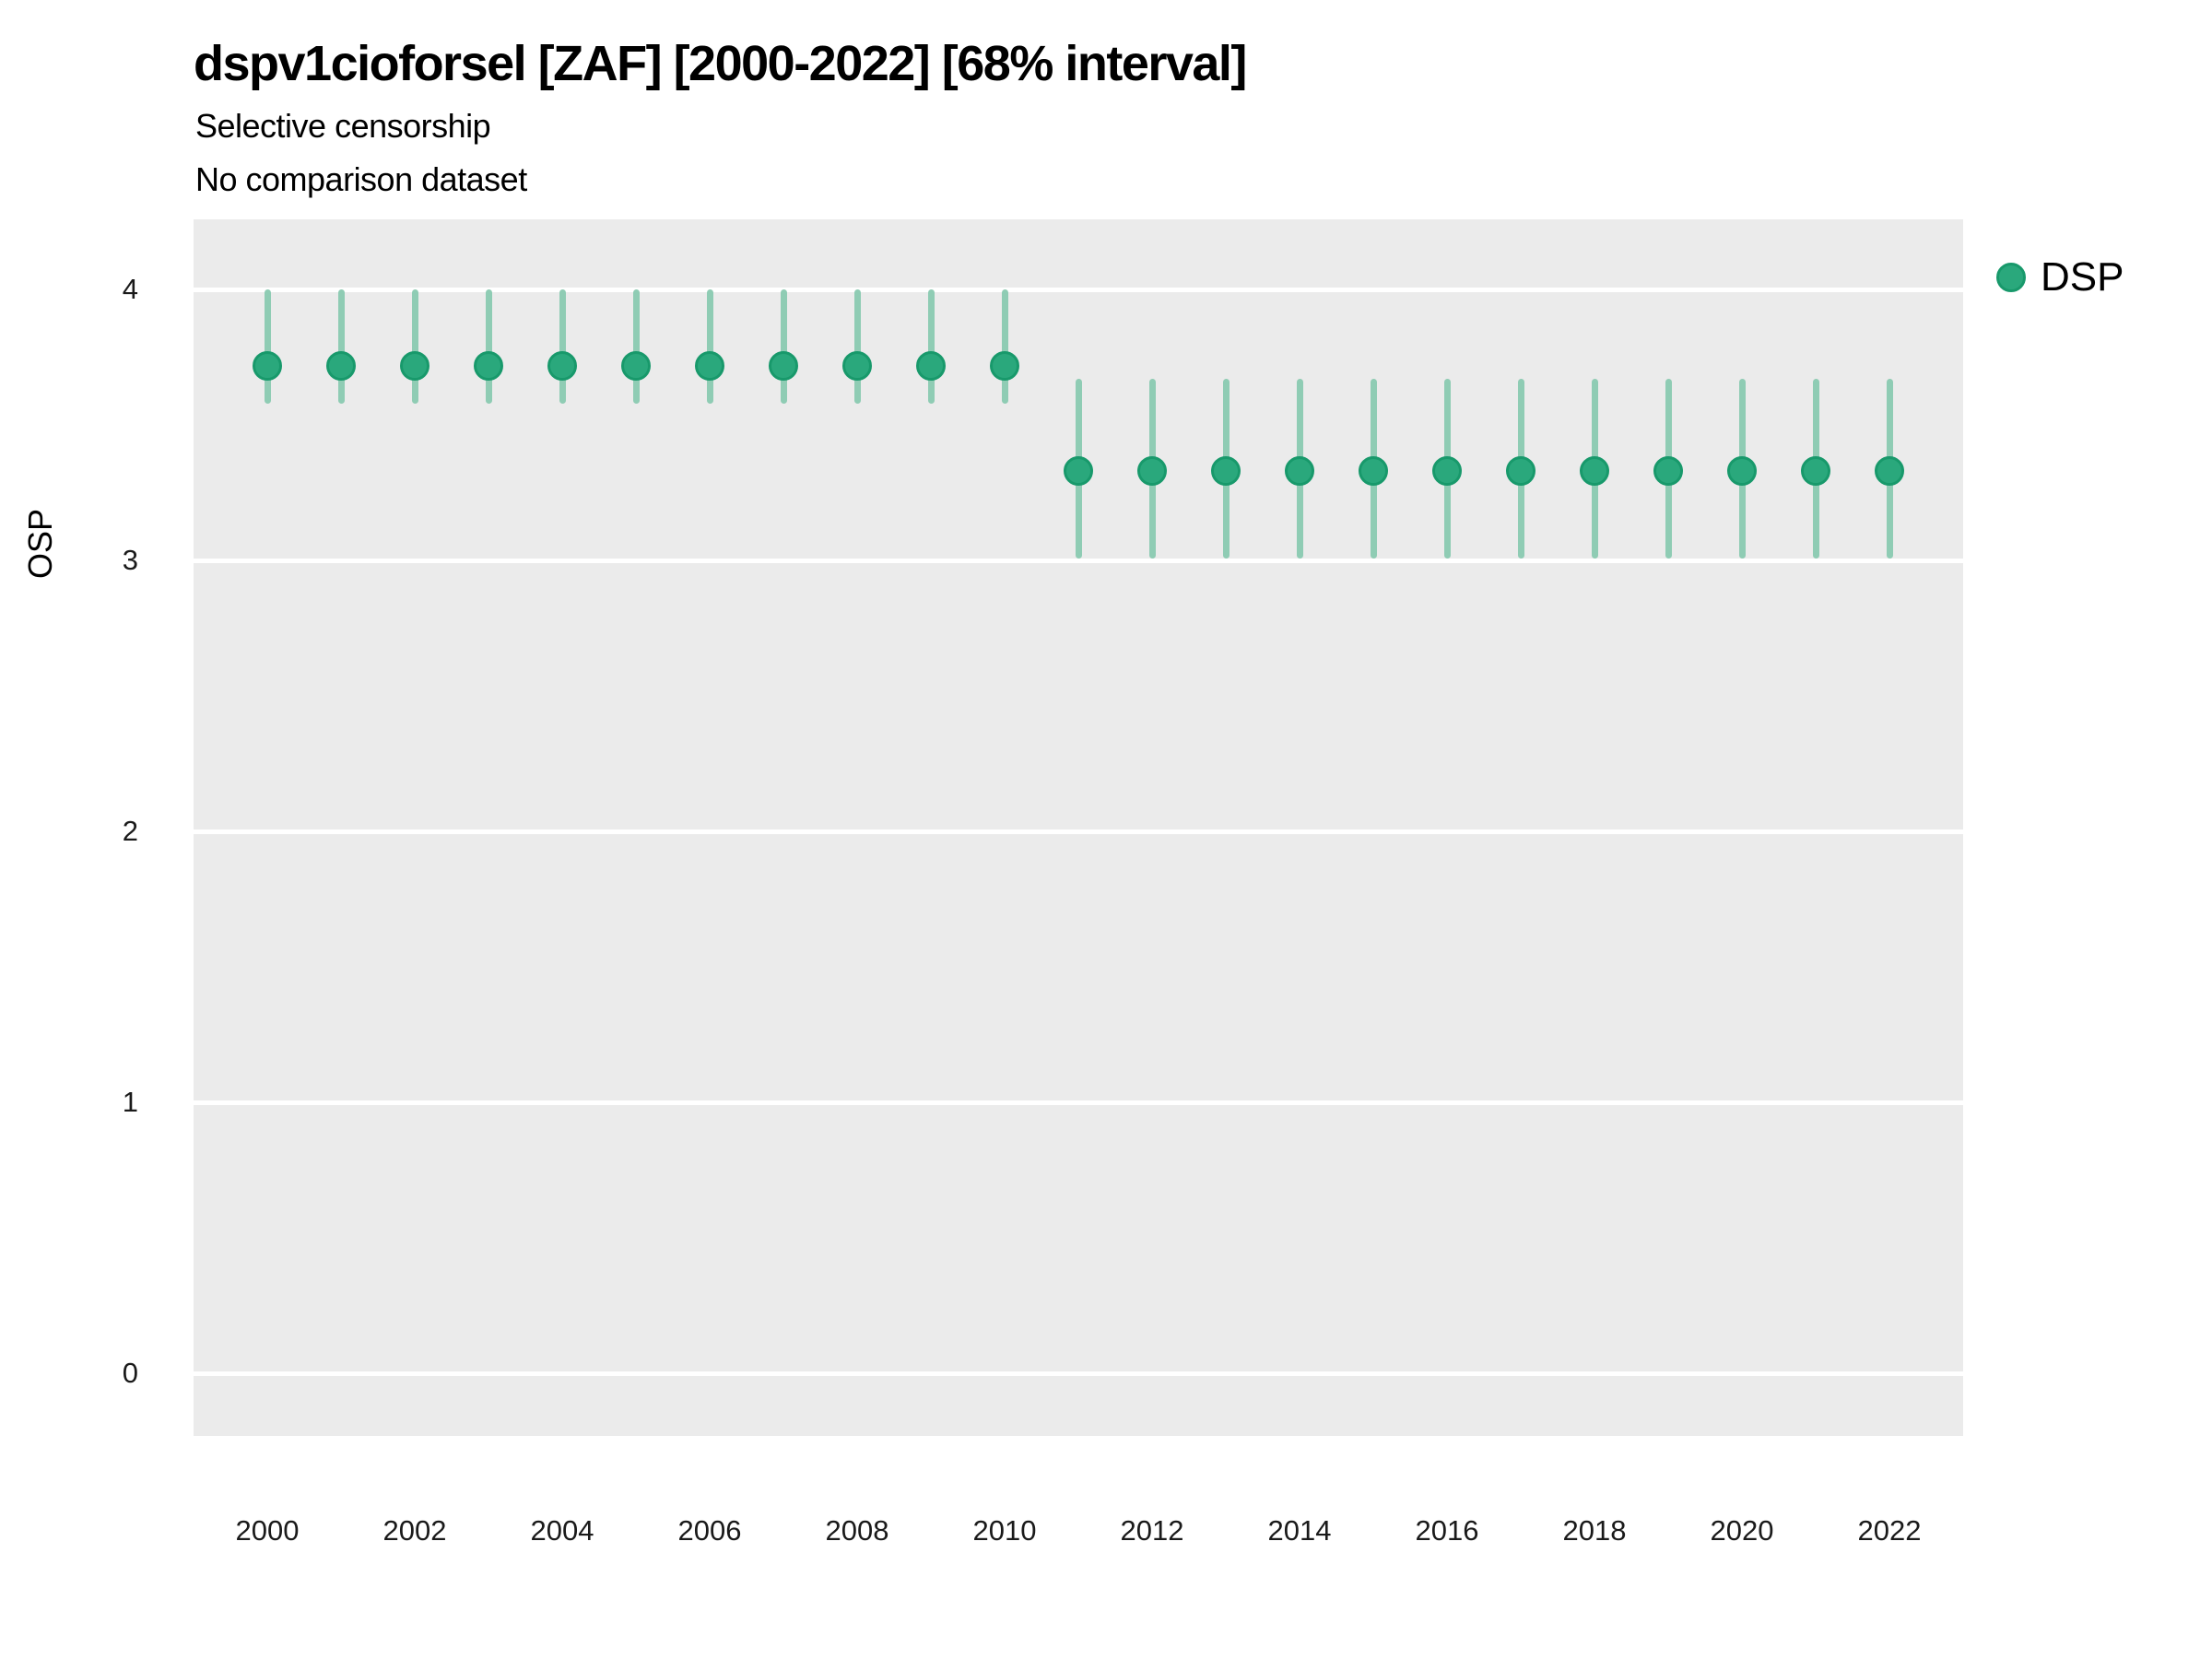 The image size is (2212, 1659). What do you see at coordinates (636, 346) in the screenshot?
I see `interval-dsp-2005` at bounding box center [636, 346].